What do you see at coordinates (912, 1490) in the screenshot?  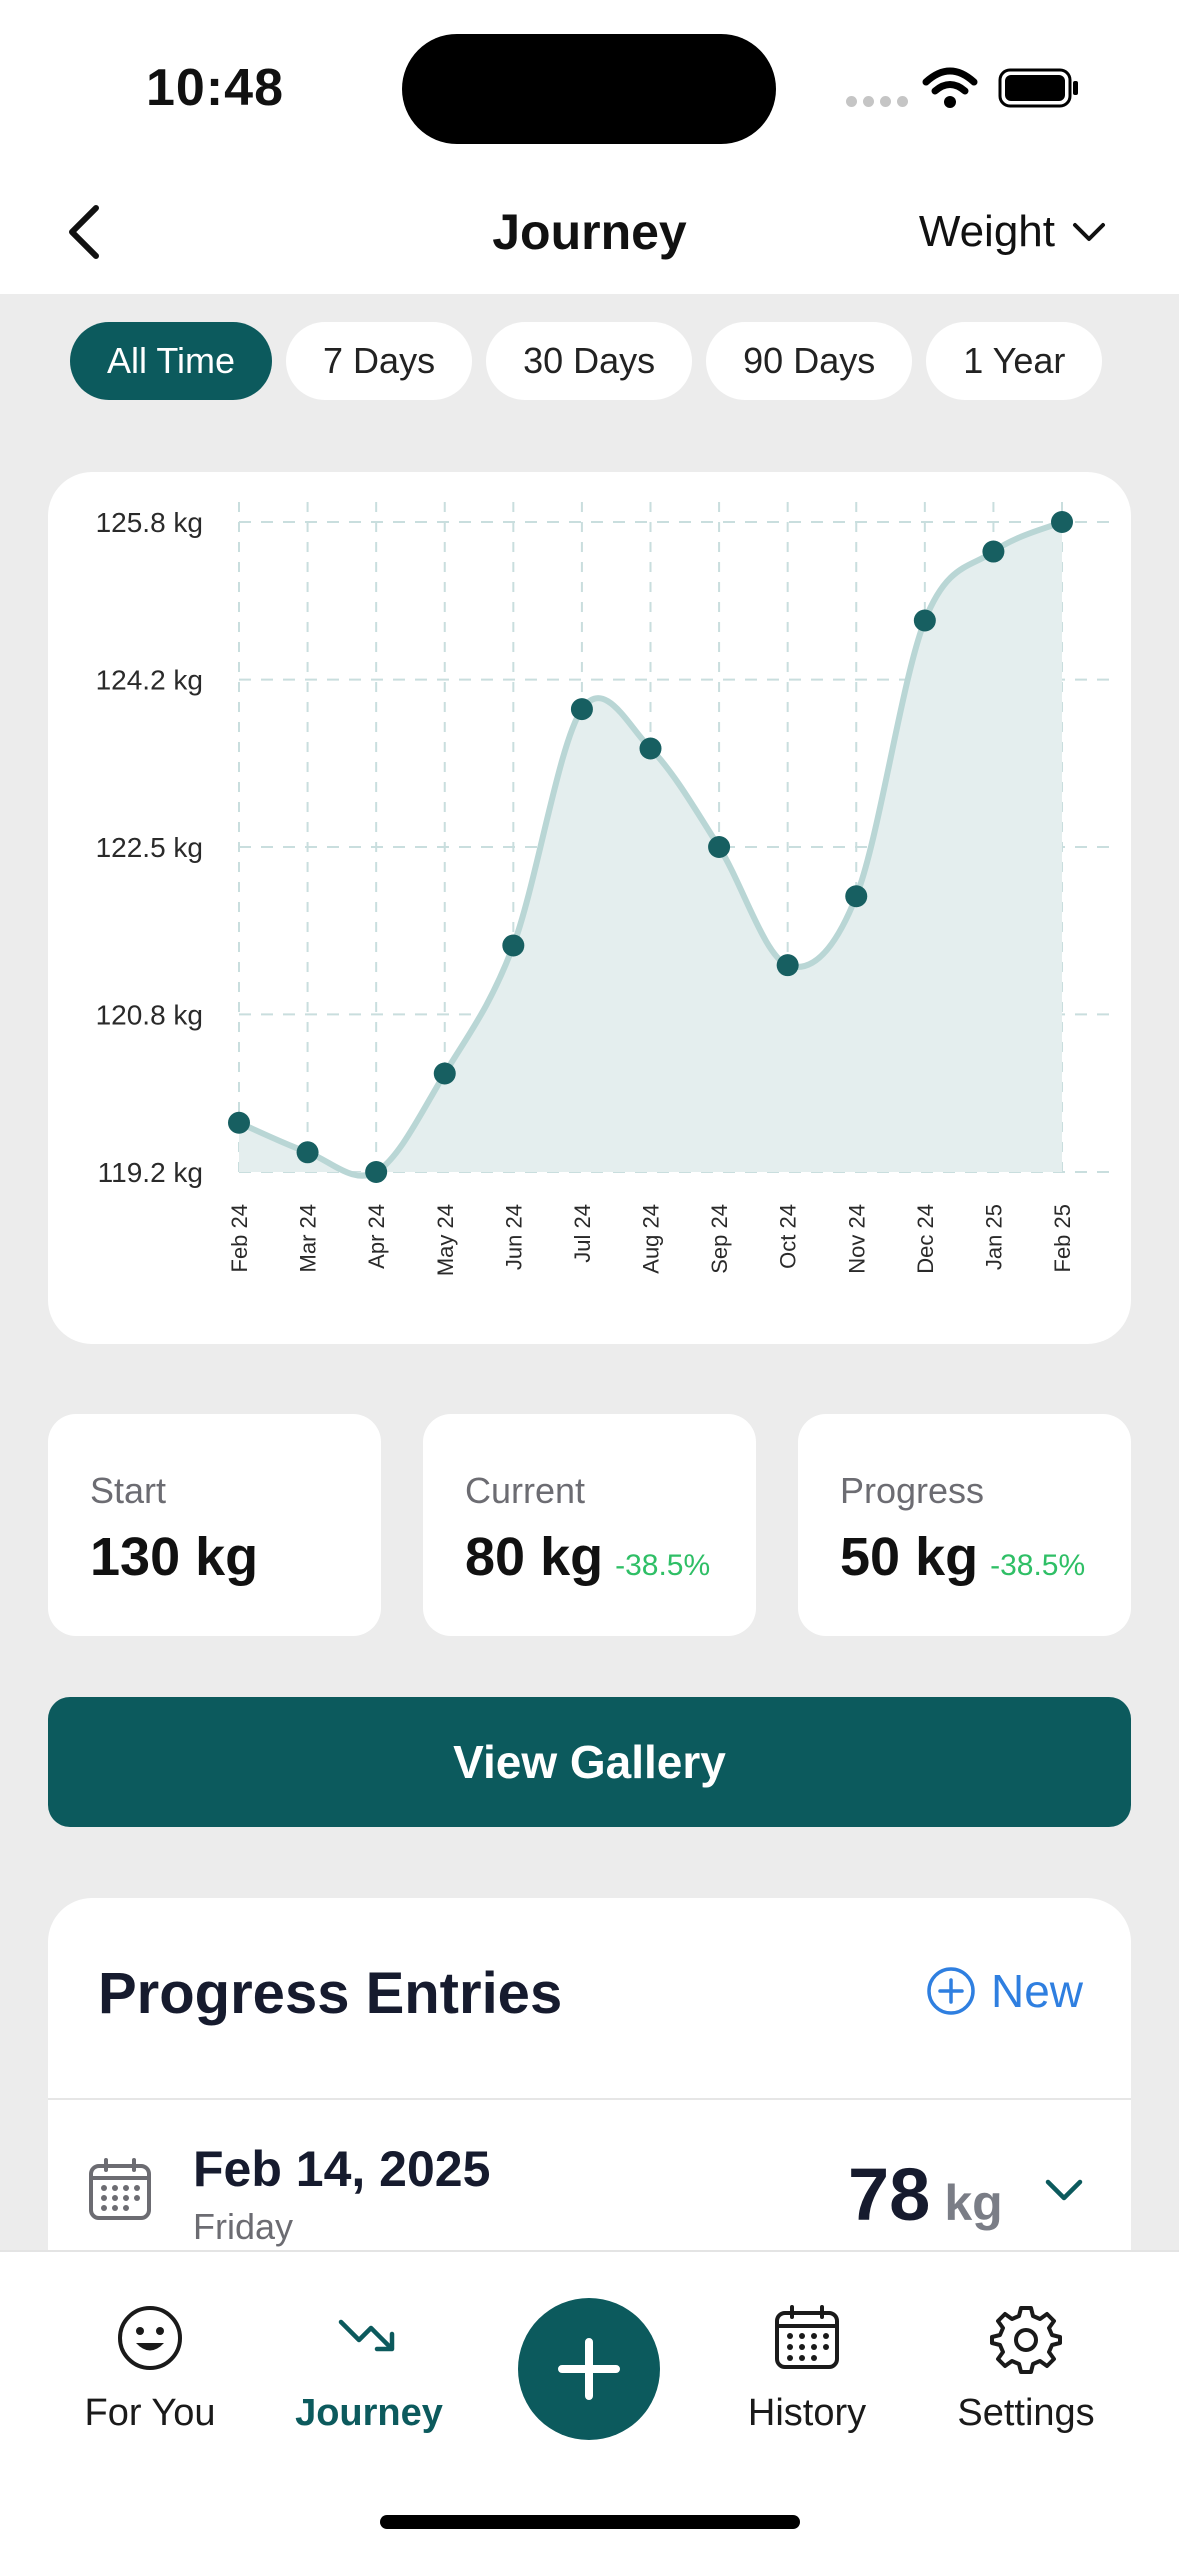 I see `stat-label: Progress` at bounding box center [912, 1490].